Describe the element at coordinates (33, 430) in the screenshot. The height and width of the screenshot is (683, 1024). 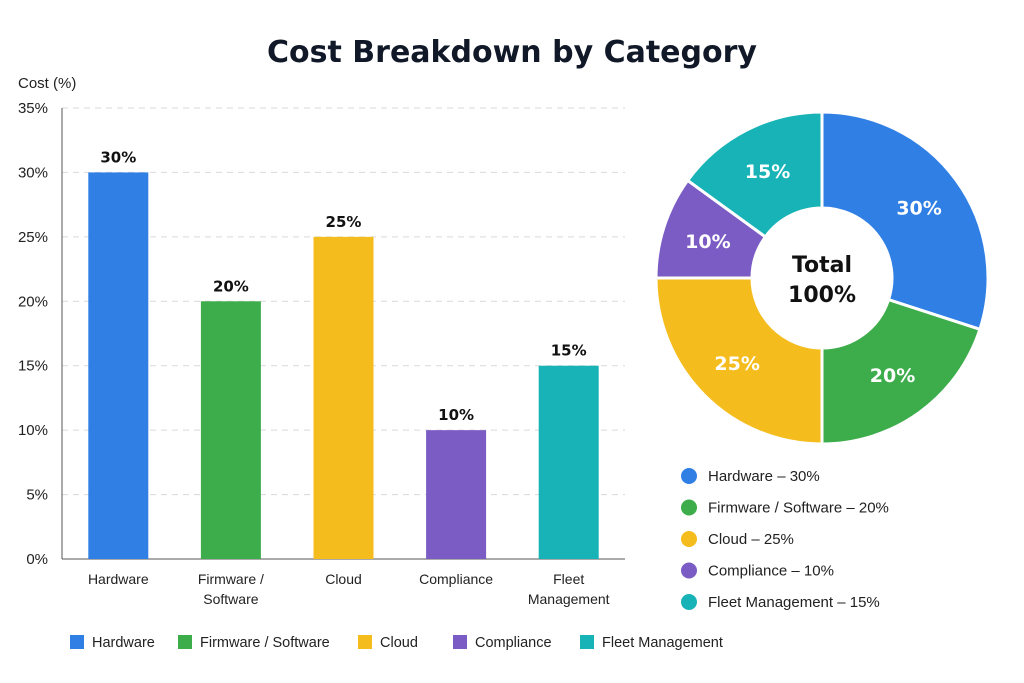
I see `y-tick-label: 10%` at that location.